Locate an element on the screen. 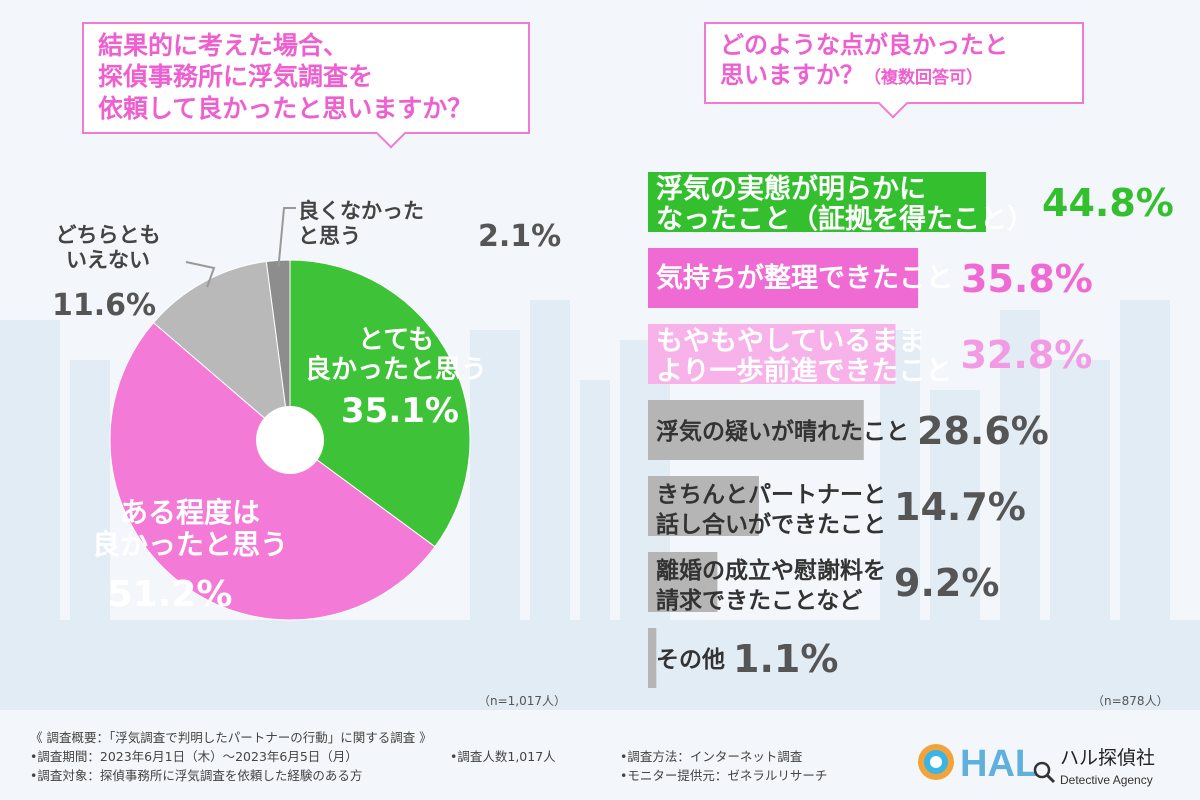 This screenshot has width=1200, height=800. logo-sub: Detective Agency is located at coordinates (1106, 780).